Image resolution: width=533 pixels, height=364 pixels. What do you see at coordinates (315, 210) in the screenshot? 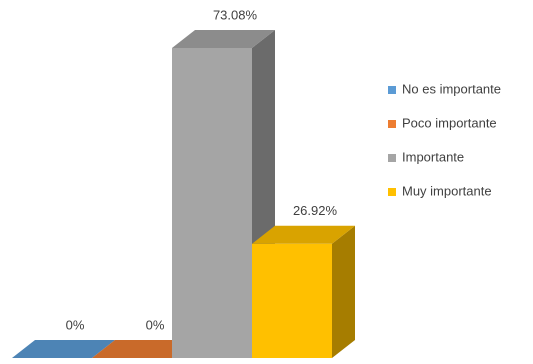
I see `data-label: 26.92%` at bounding box center [315, 210].